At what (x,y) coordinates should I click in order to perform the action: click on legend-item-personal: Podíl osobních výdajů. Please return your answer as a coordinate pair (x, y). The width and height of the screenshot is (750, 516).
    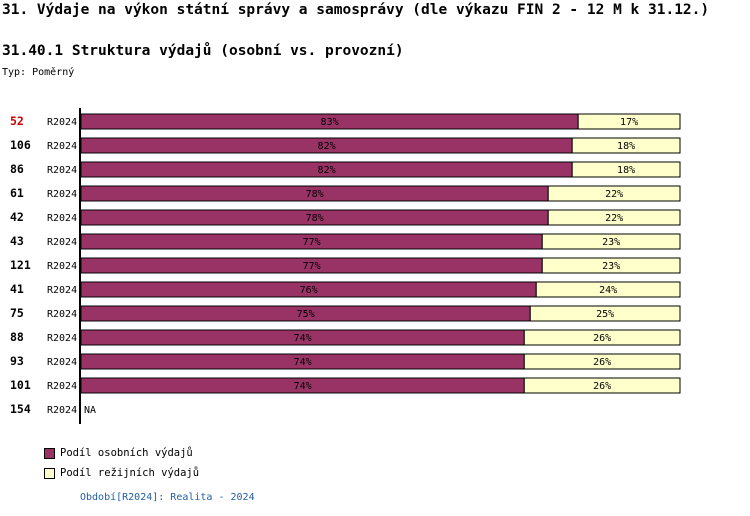
    Looking at the image, I should click on (118, 453).